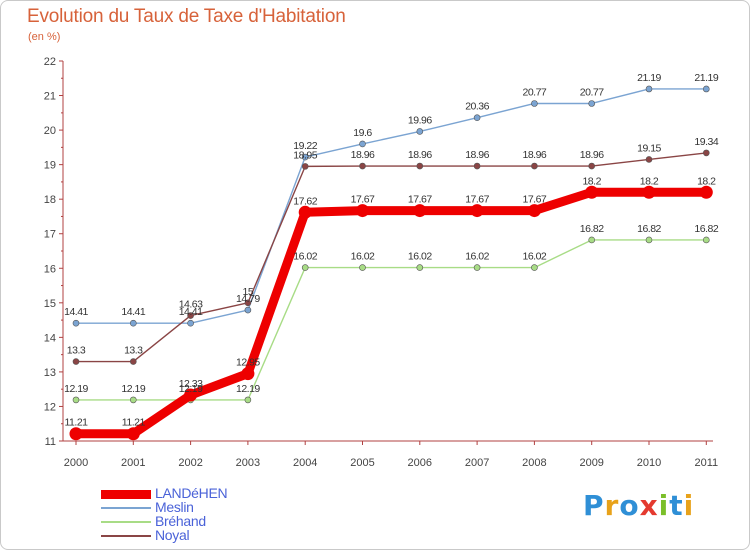 The image size is (750, 550). Describe the element at coordinates (420, 120) in the screenshot. I see `data-label: 19.96` at that location.